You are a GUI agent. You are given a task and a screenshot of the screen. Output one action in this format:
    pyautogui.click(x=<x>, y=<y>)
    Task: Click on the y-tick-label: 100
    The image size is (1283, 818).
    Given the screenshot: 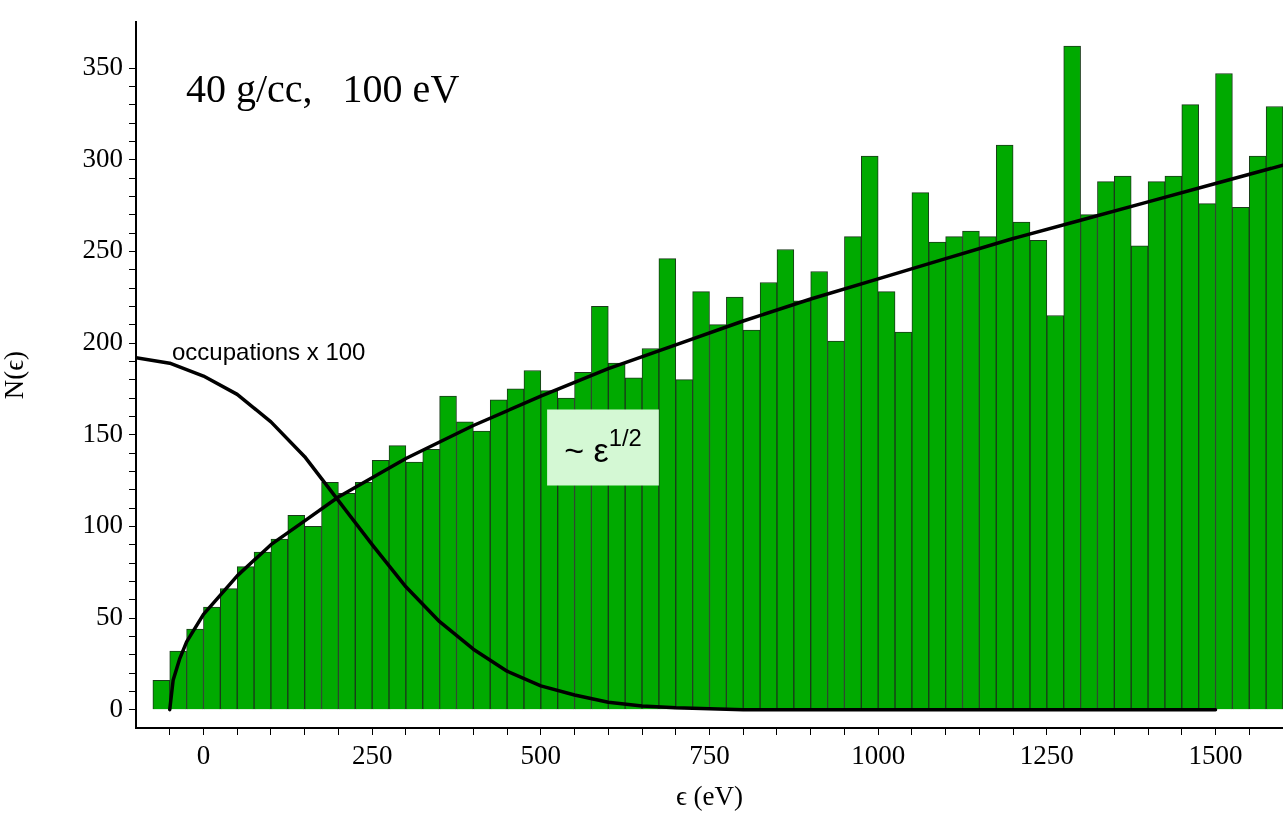 What is the action you would take?
    pyautogui.click(x=102, y=524)
    